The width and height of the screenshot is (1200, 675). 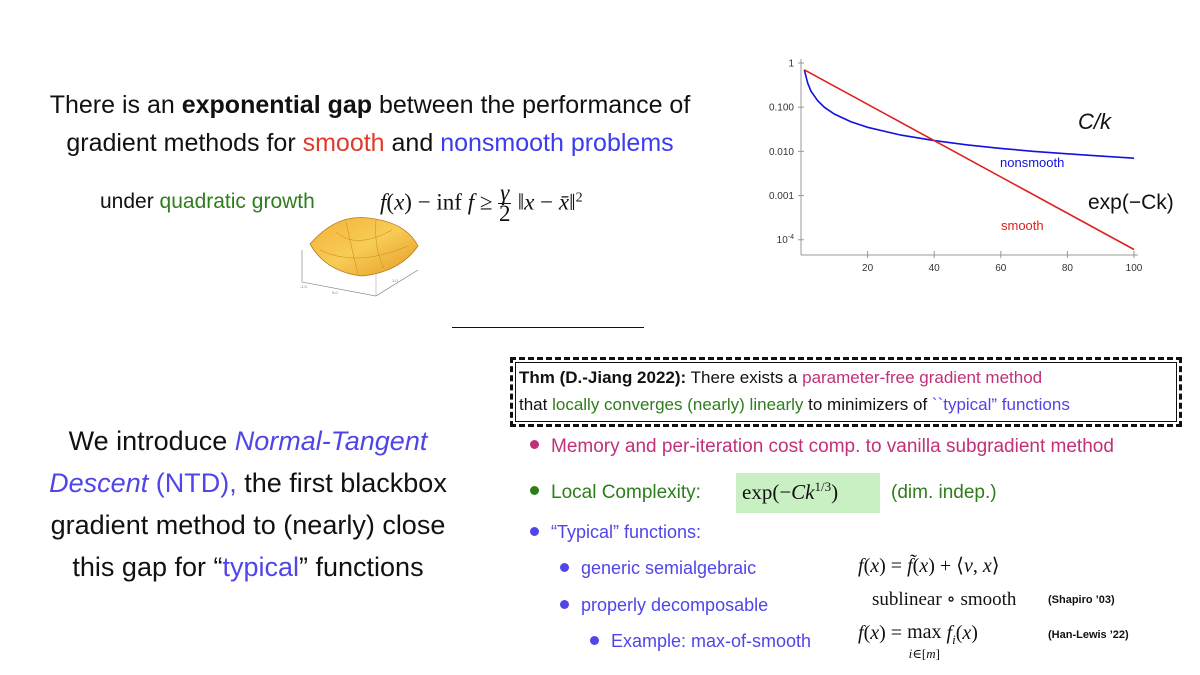 I want to click on x-tick-label: 40, so click(x=935, y=268).